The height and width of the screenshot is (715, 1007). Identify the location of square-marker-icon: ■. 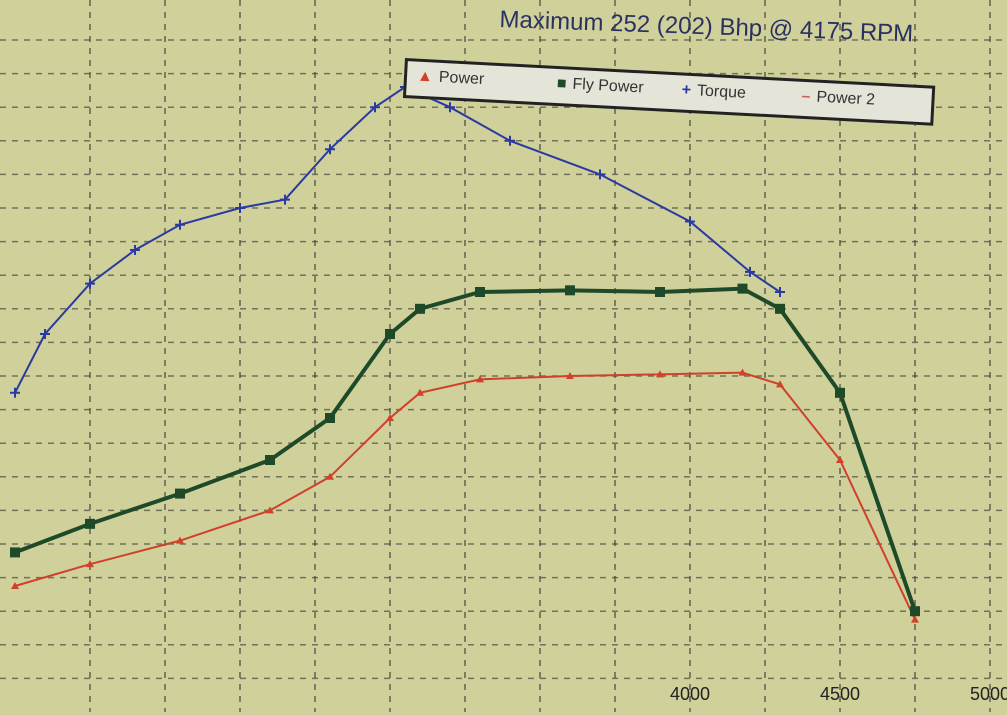
(561, 83).